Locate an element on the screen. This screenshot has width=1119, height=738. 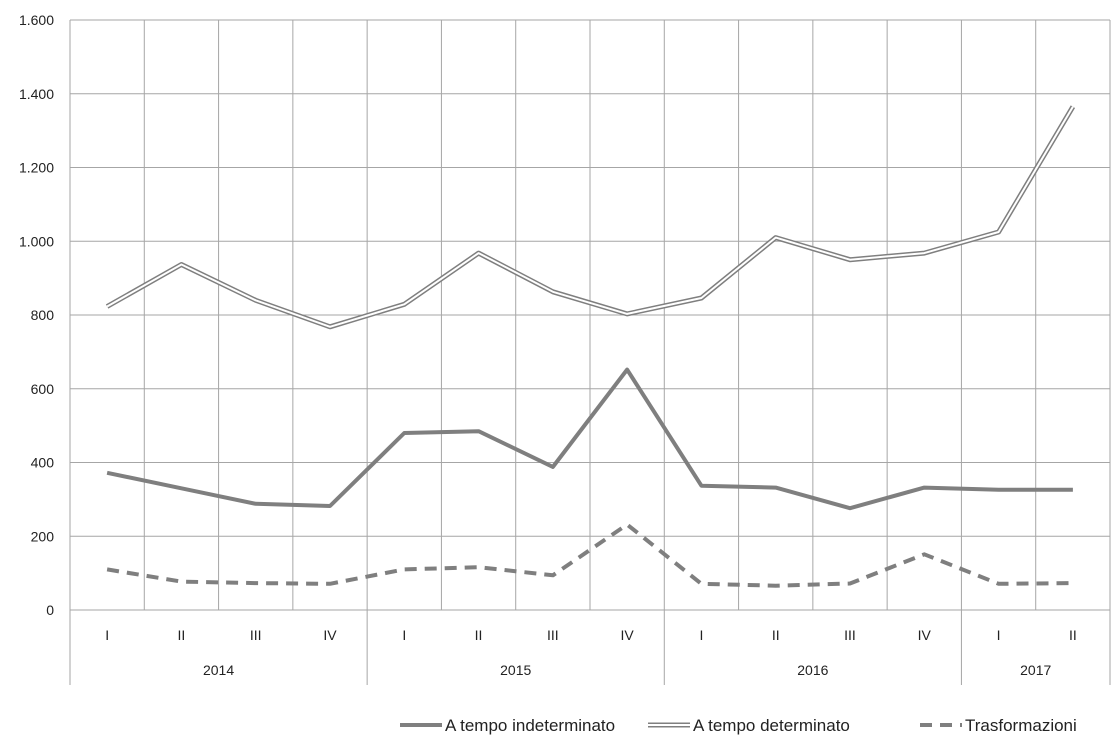
y-tick-label: 1.400 is located at coordinates (36, 94).